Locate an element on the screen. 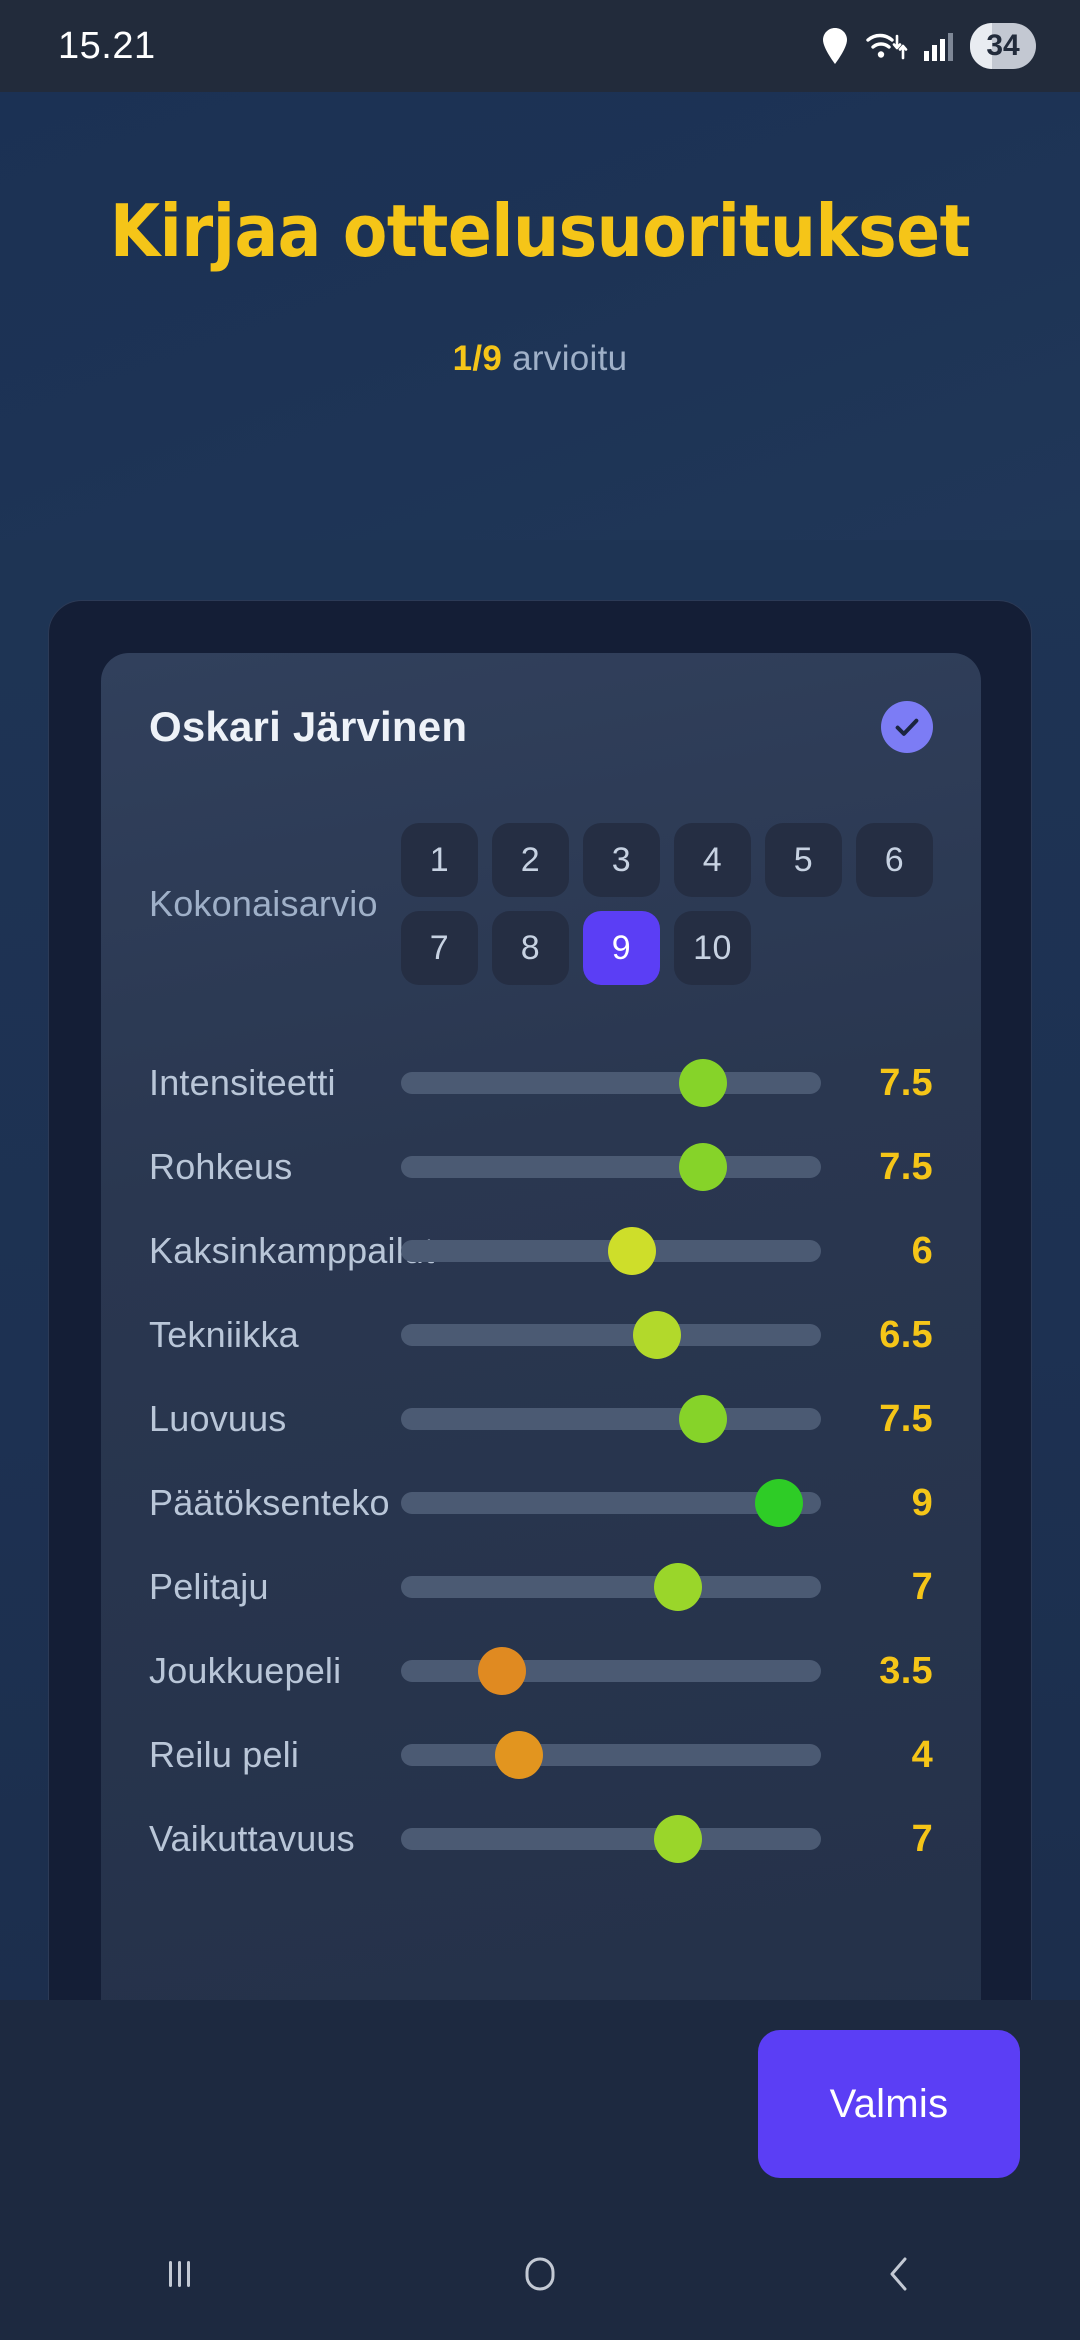  attribute-label: Pelitaju is located at coordinates (209, 1586).